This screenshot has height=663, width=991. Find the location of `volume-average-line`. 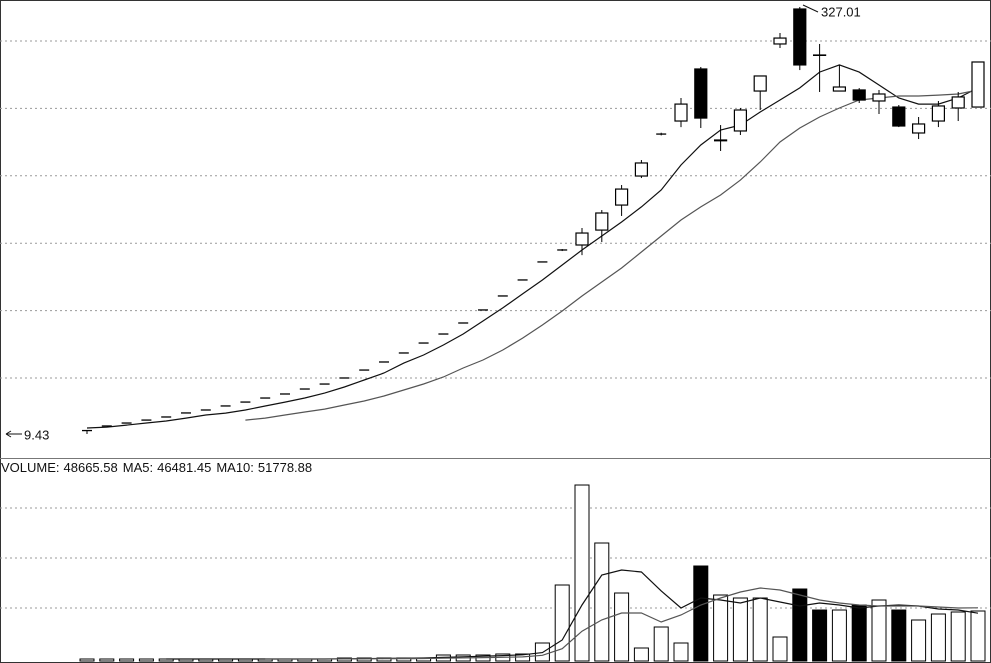

volume-average-line is located at coordinates (622, 623).